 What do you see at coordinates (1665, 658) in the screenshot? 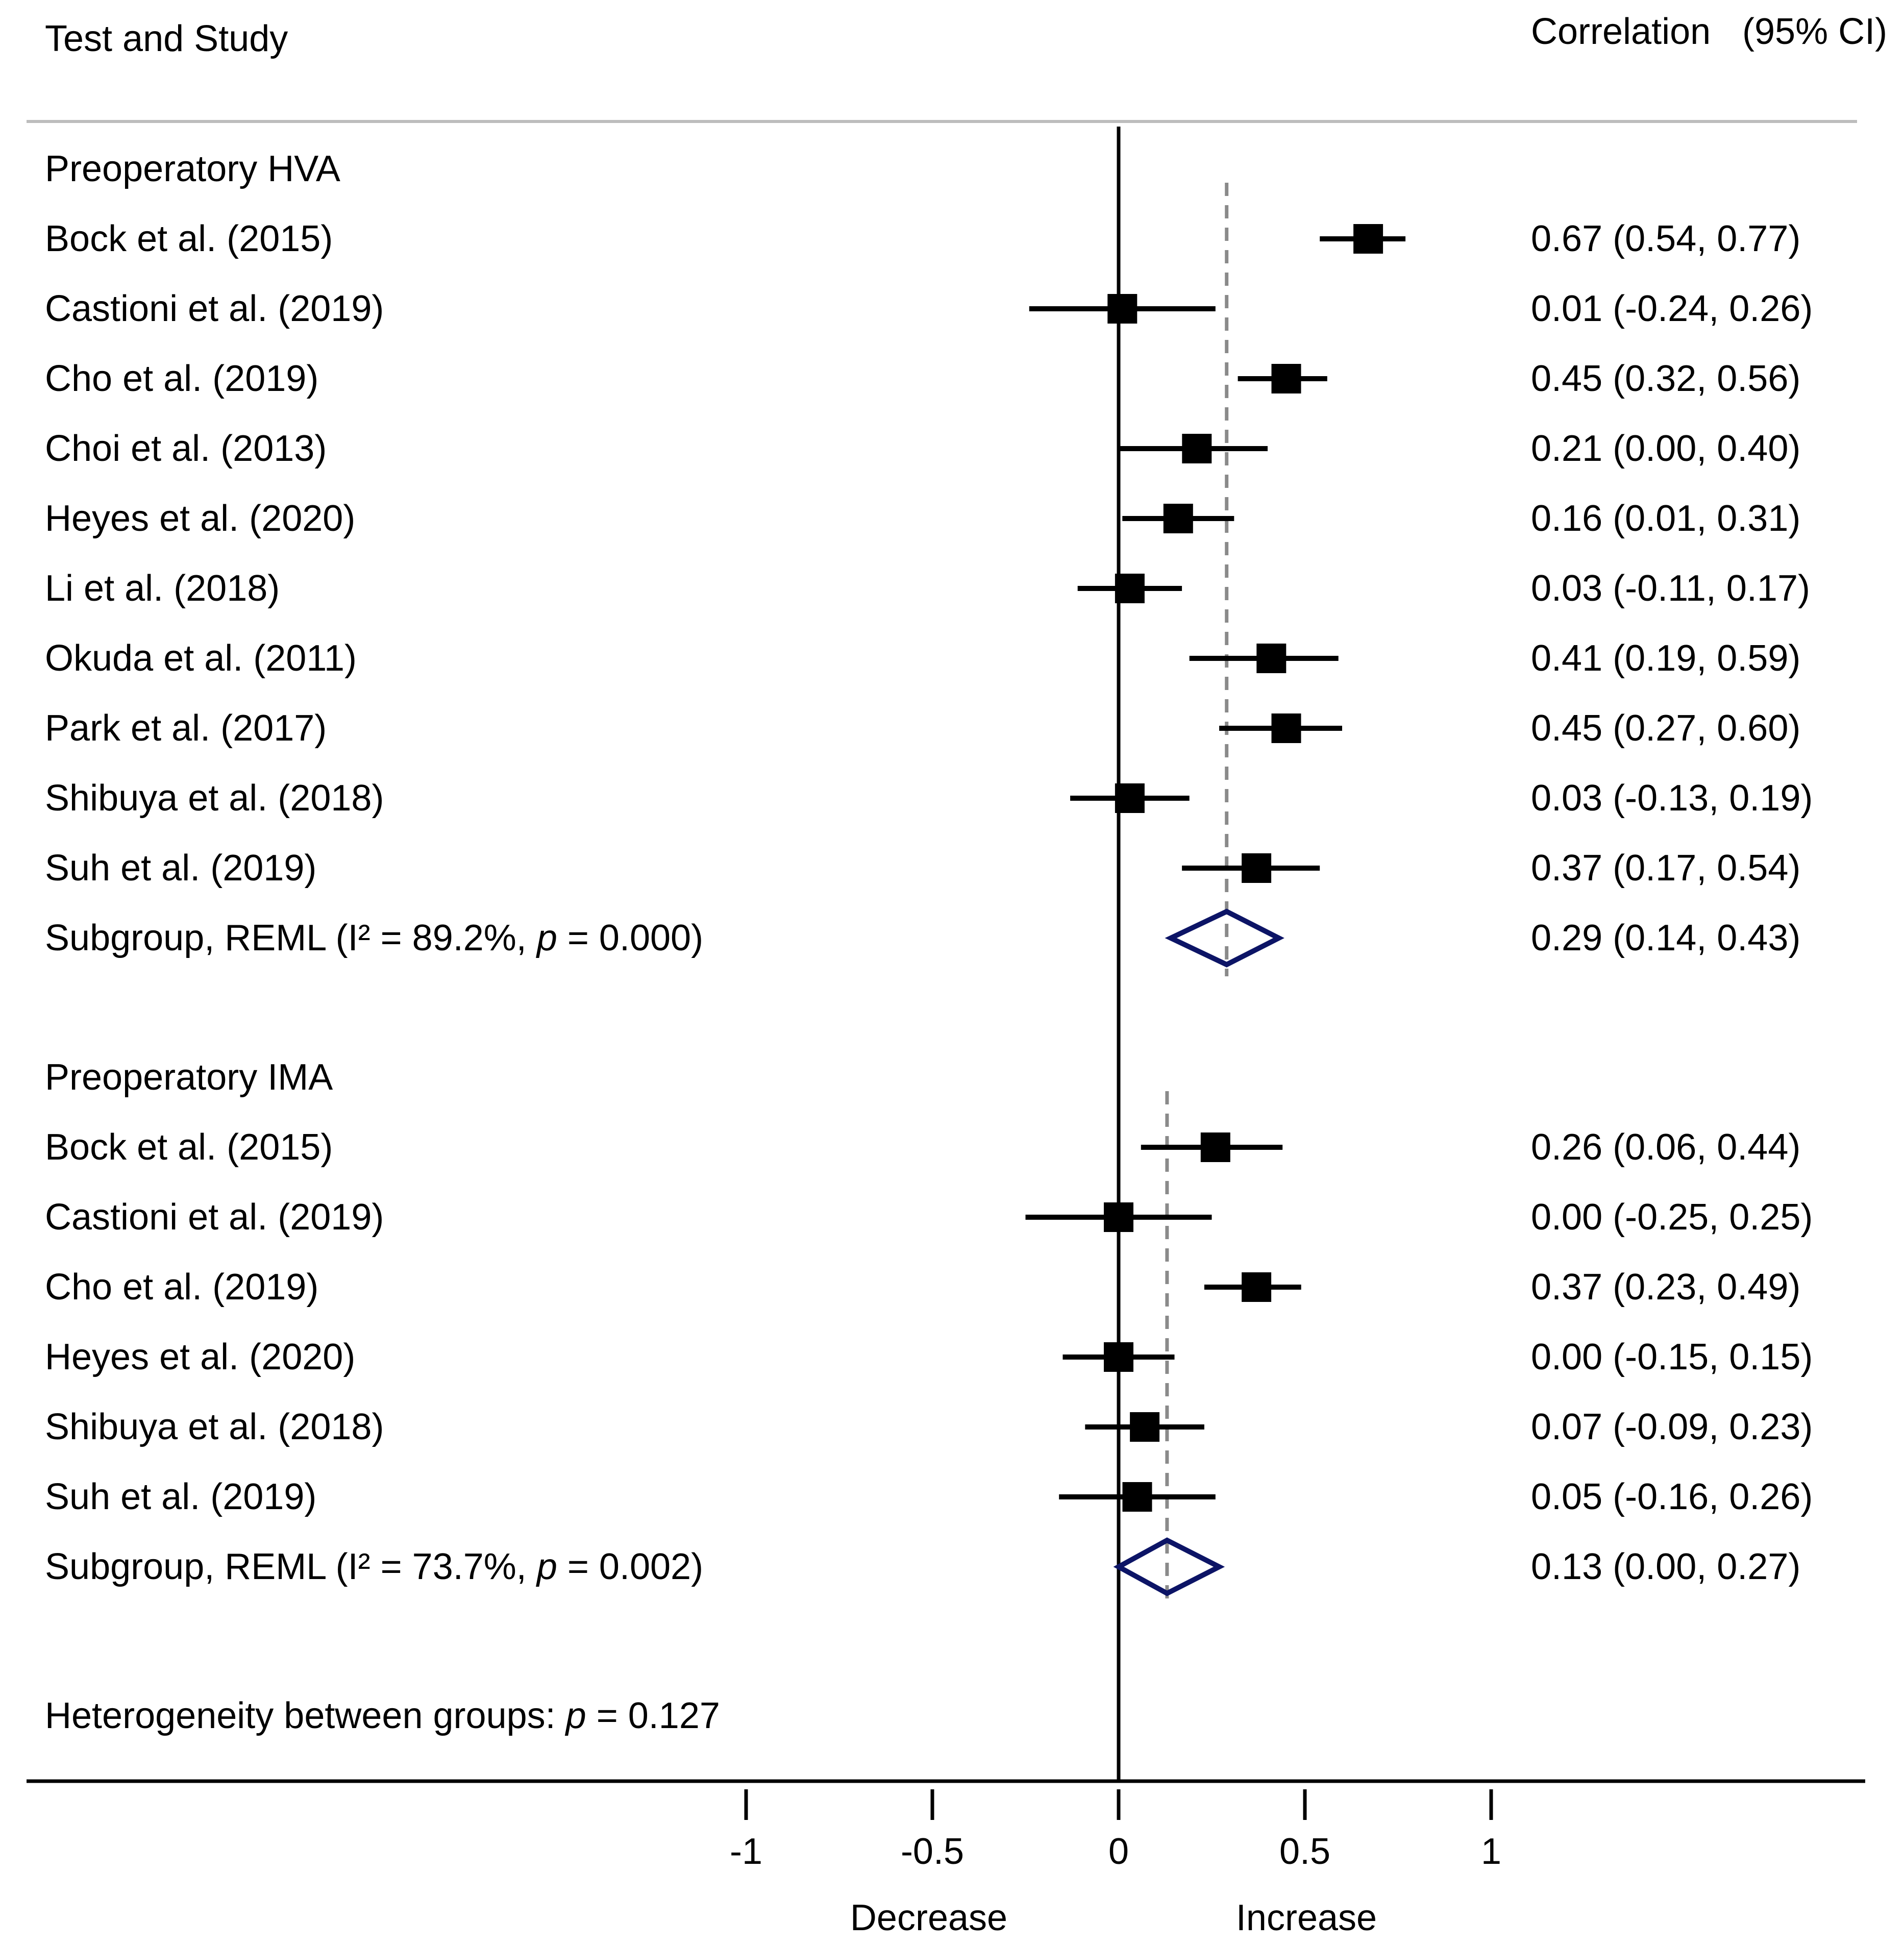
I see `study-estimate-text: 0.41 (0.19, 0.59)` at bounding box center [1665, 658].